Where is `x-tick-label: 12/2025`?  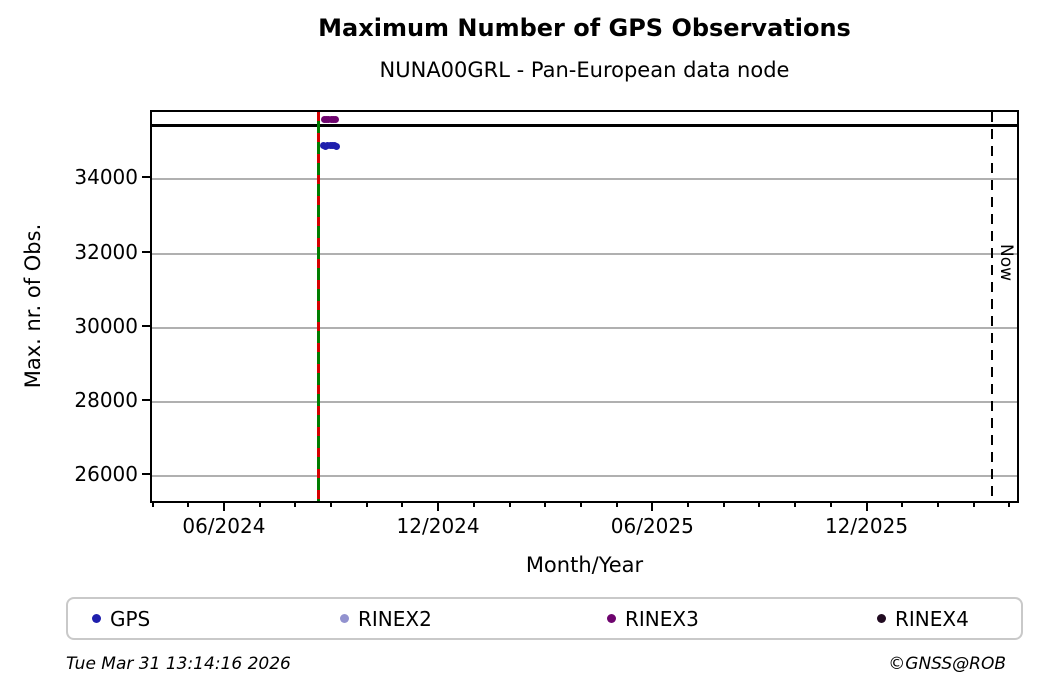 x-tick-label: 12/2025 is located at coordinates (866, 526).